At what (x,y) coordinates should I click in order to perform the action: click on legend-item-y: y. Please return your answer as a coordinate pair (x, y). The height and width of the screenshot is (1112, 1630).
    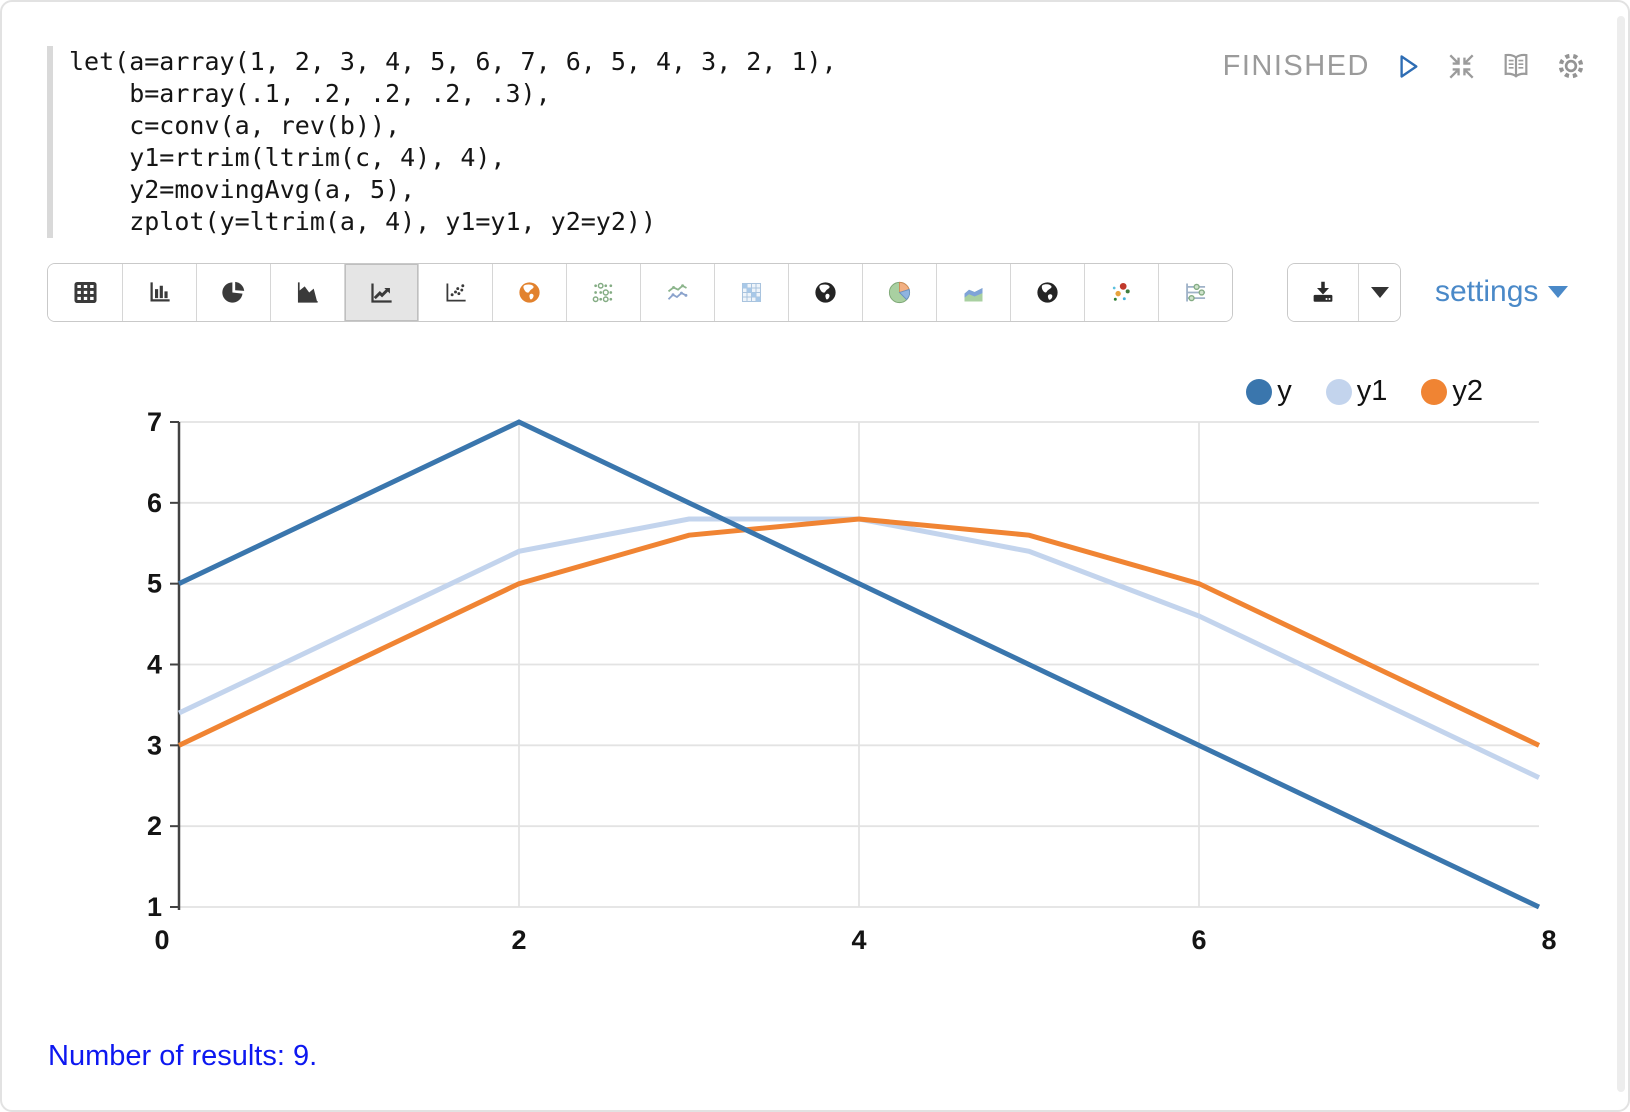
    Looking at the image, I should click on (1269, 391).